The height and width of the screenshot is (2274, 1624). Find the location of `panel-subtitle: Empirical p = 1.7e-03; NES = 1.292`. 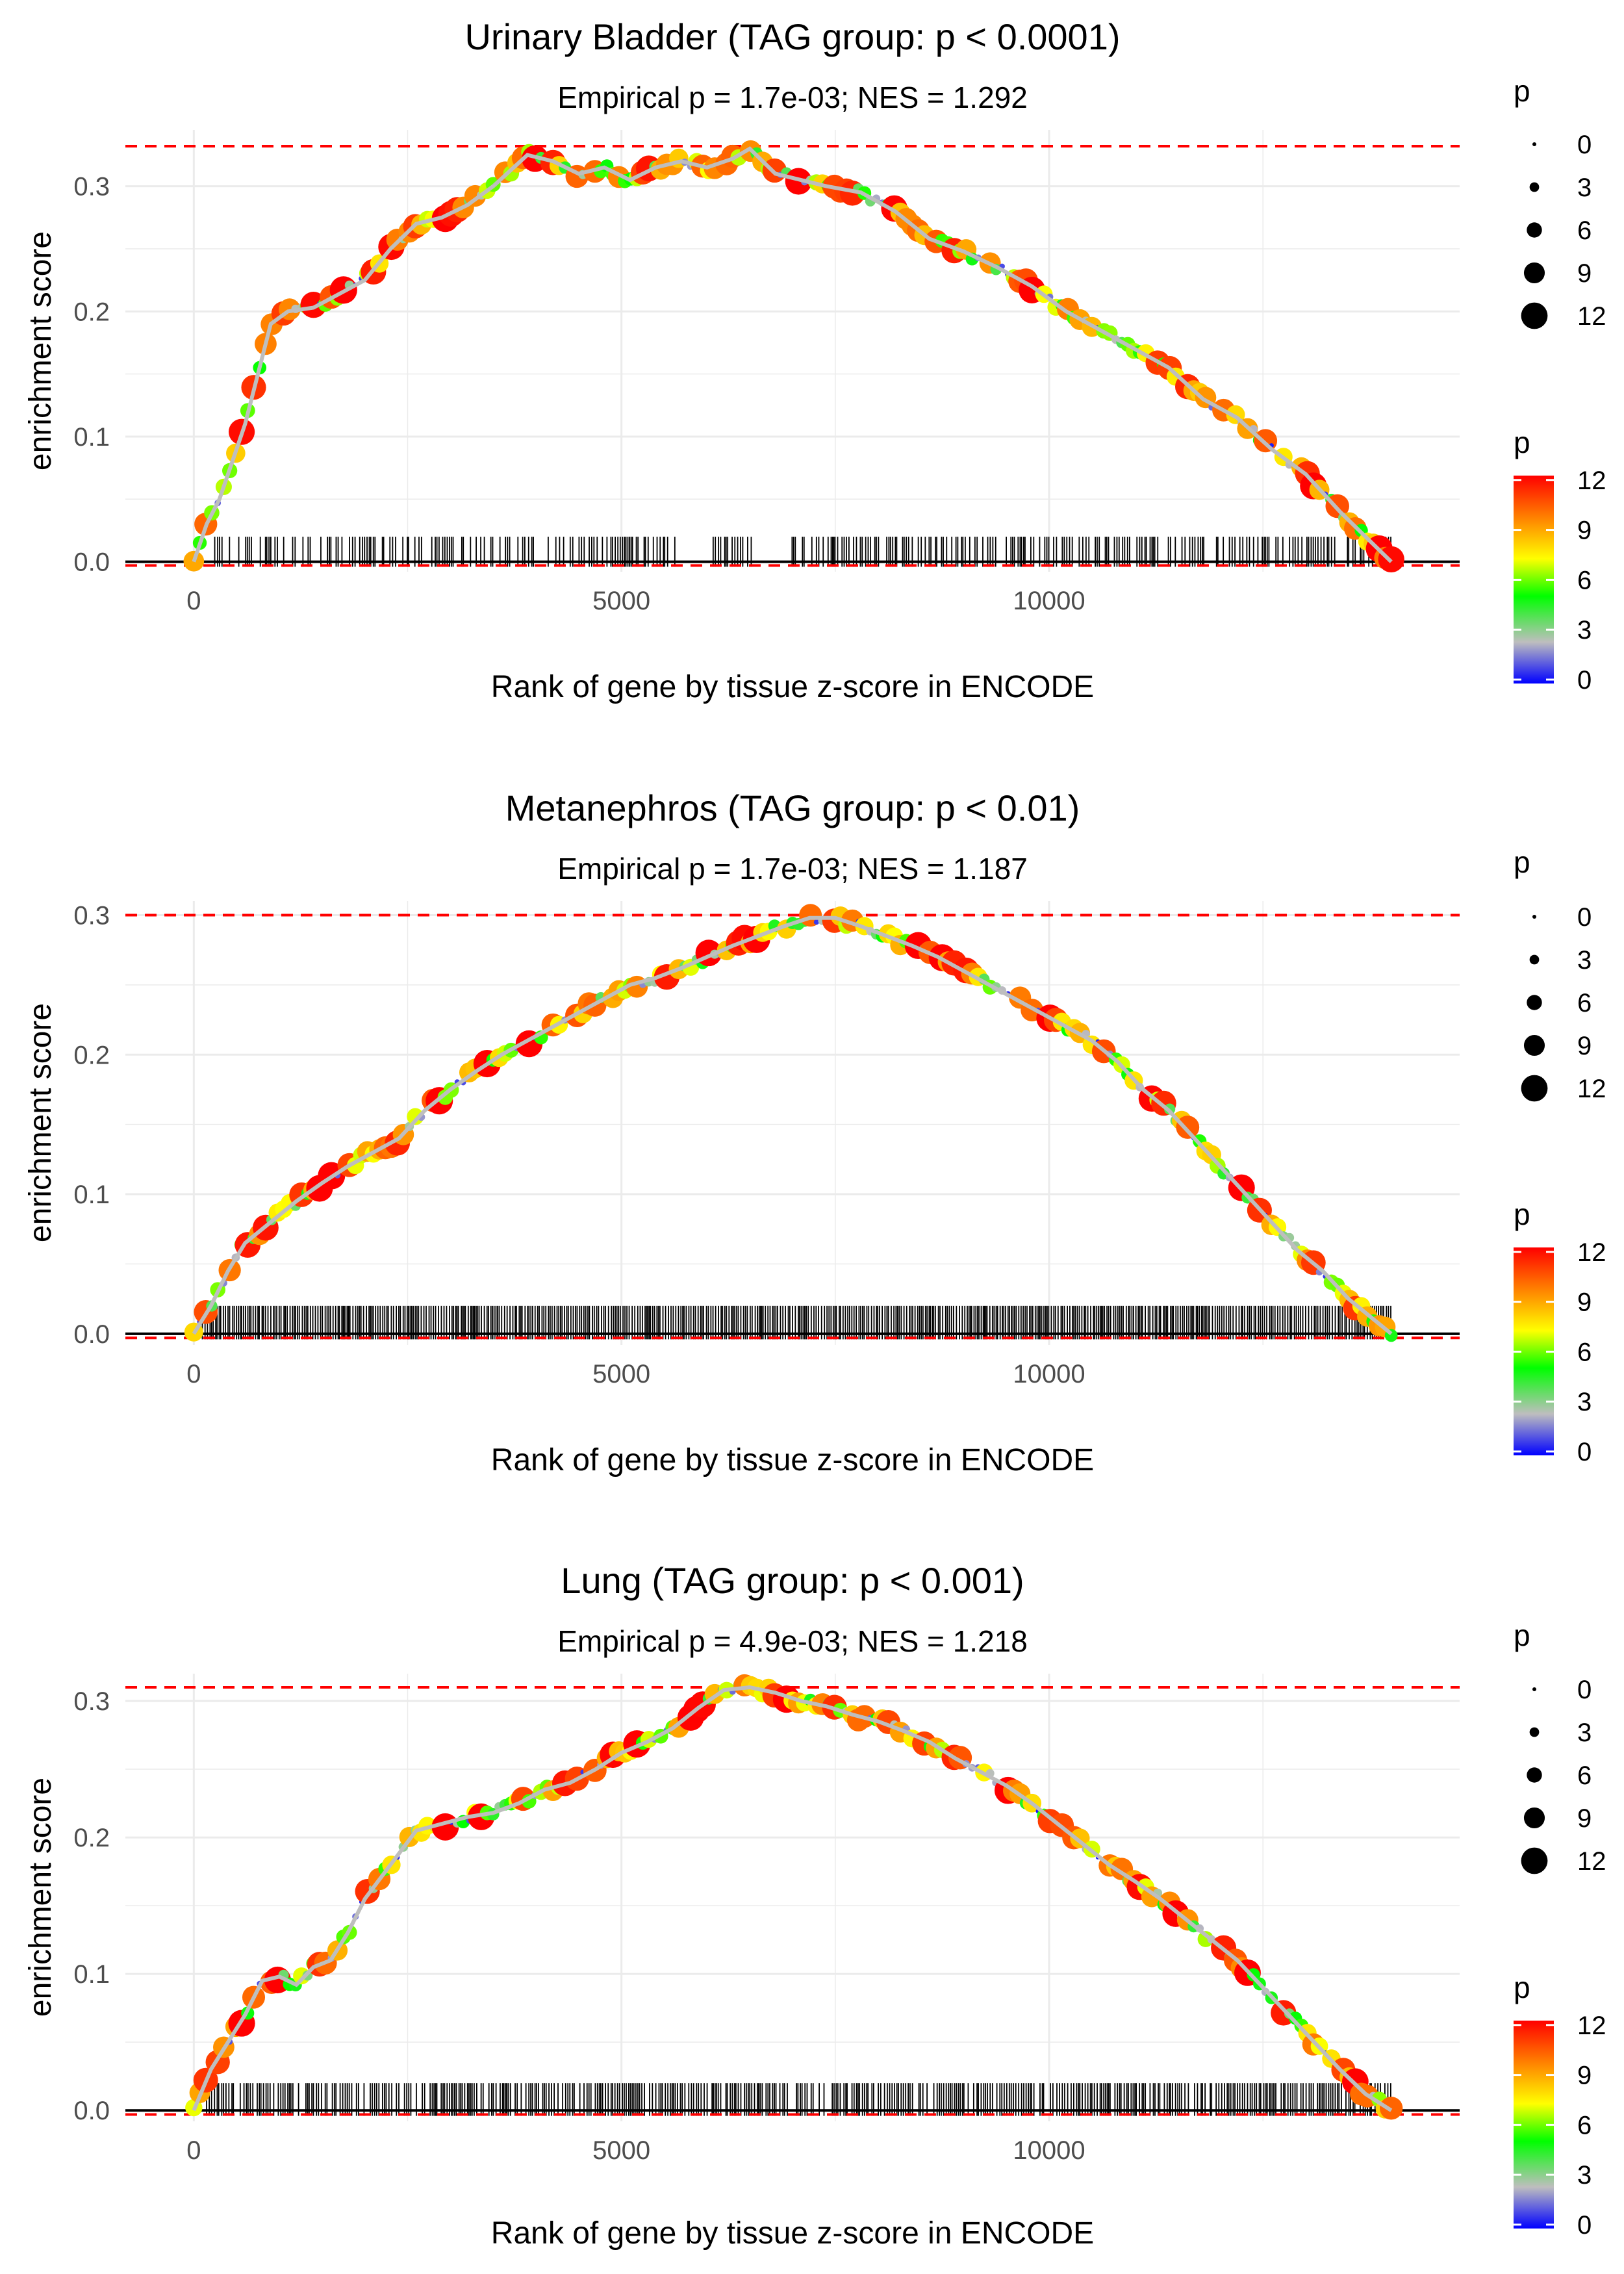

panel-subtitle: Empirical p = 1.7e-03; NES = 1.292 is located at coordinates (792, 97).